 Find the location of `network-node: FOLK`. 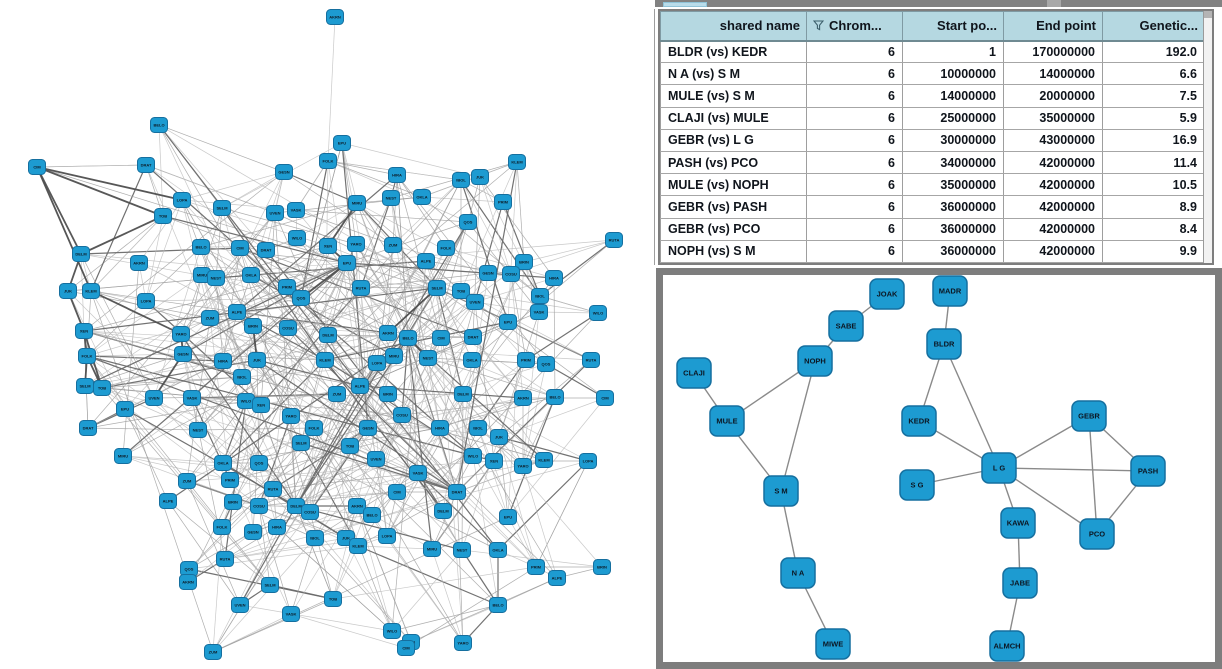

network-node: FOLK is located at coordinates (87, 356).